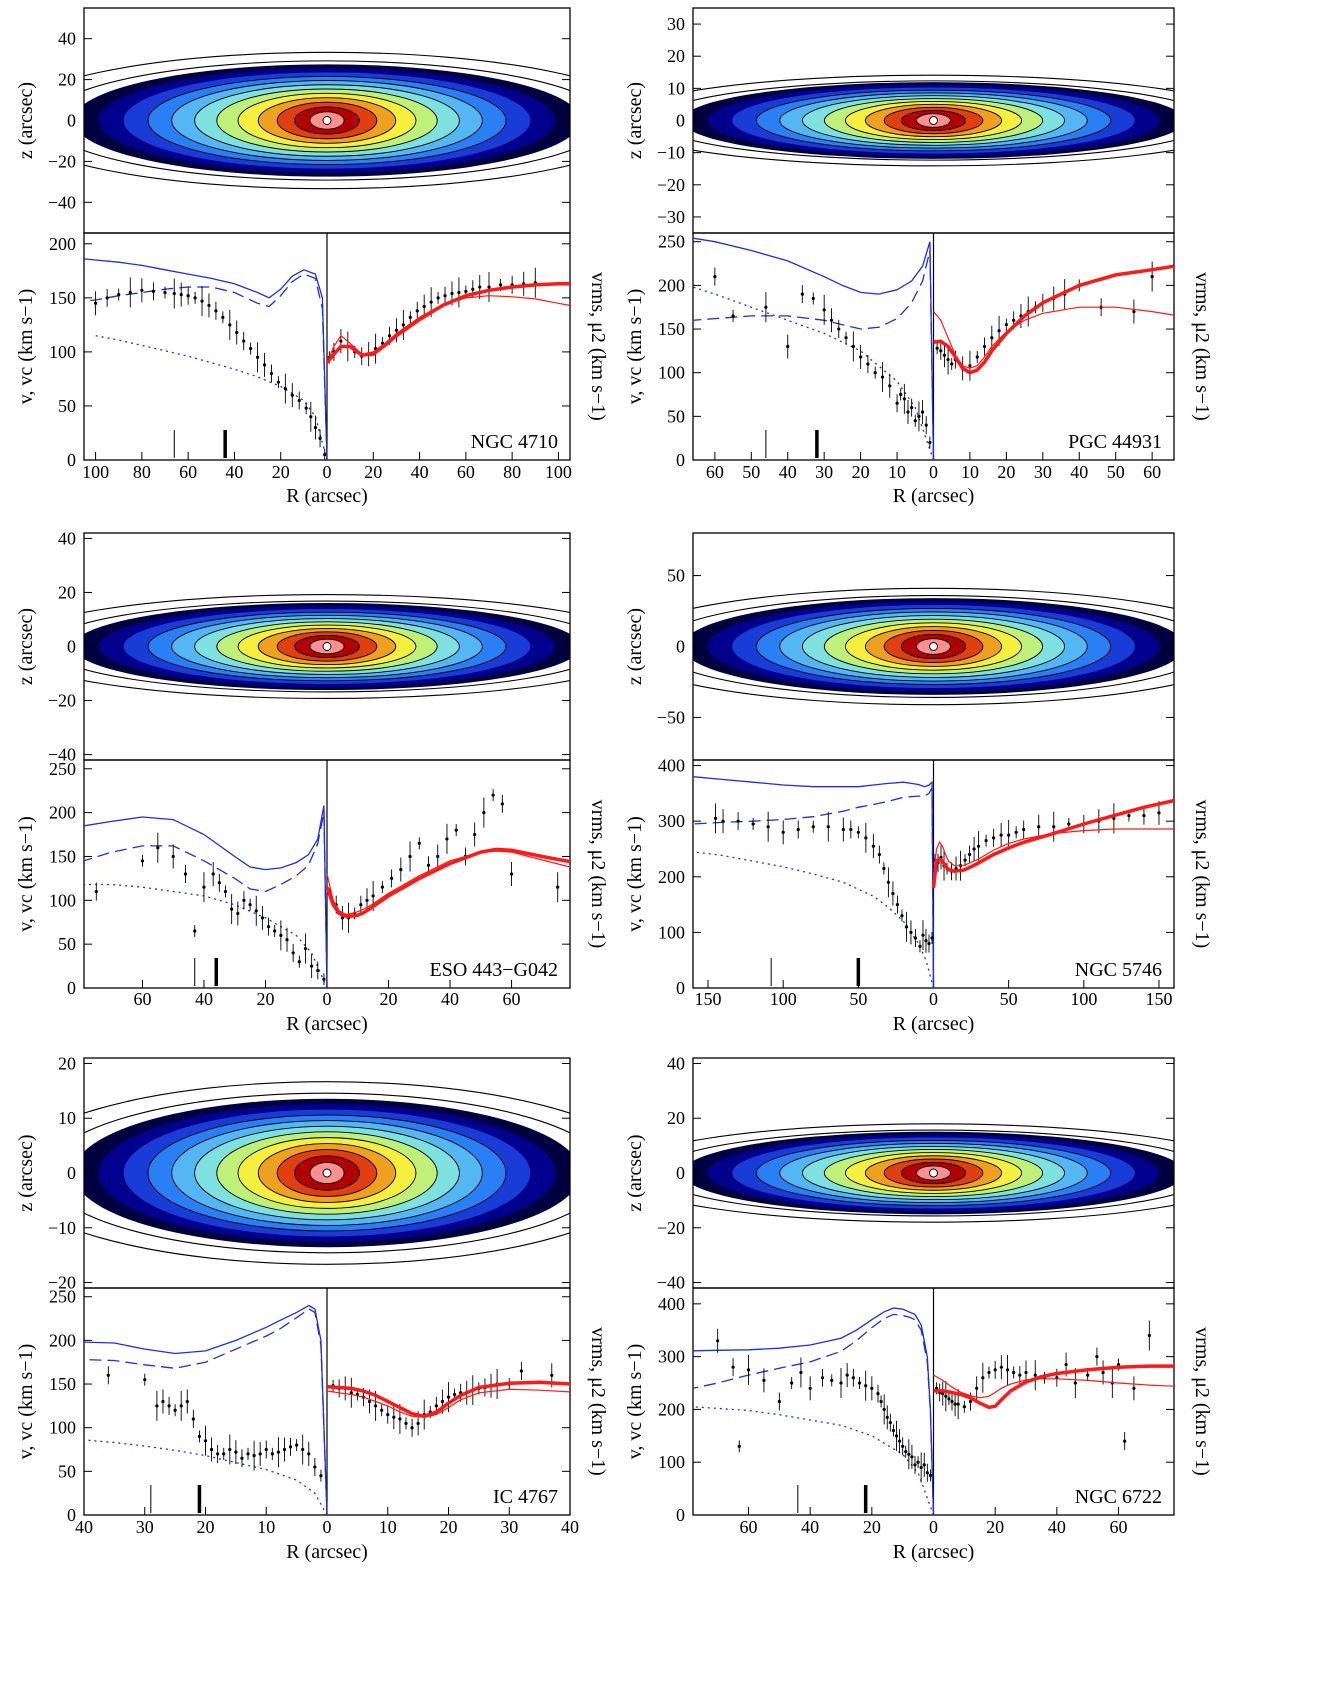 Image resolution: width=1319 pixels, height=1697 pixels. Describe the element at coordinates (814, 919) in the screenshot. I see `series-blue-dotted-left` at that location.